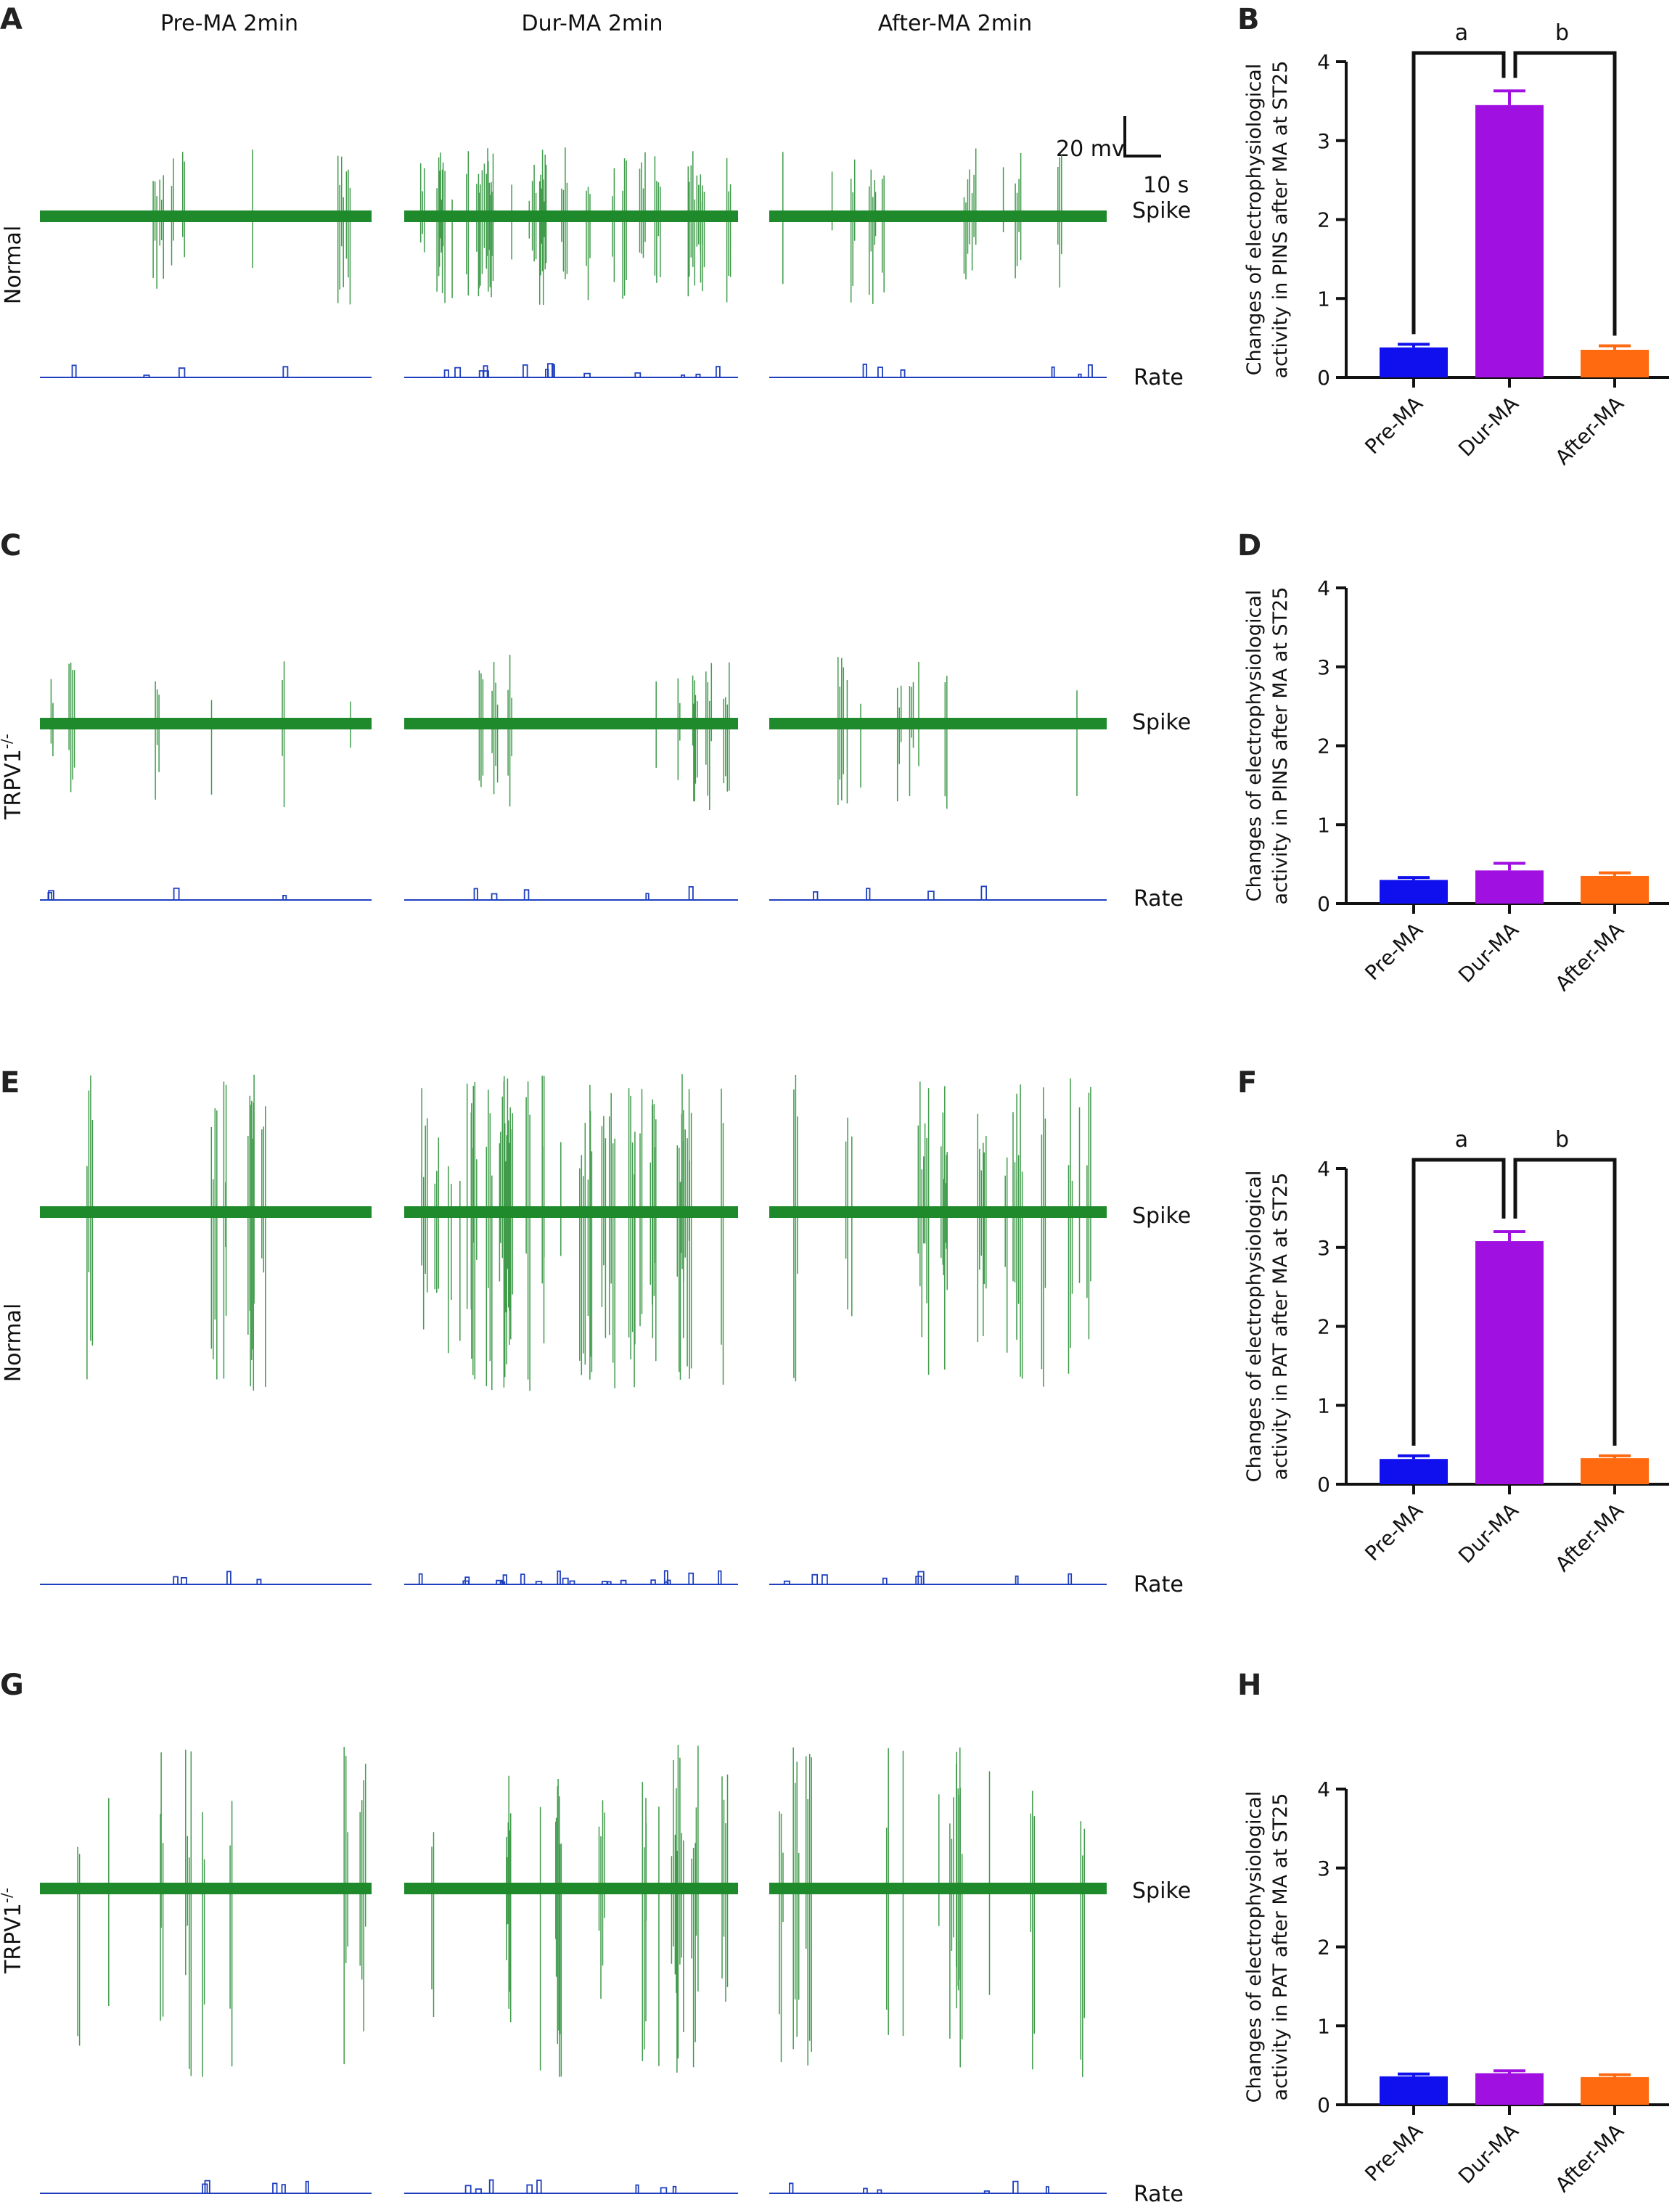 The image size is (1680, 2210). I want to click on panel-letter: E, so click(10, 1083).